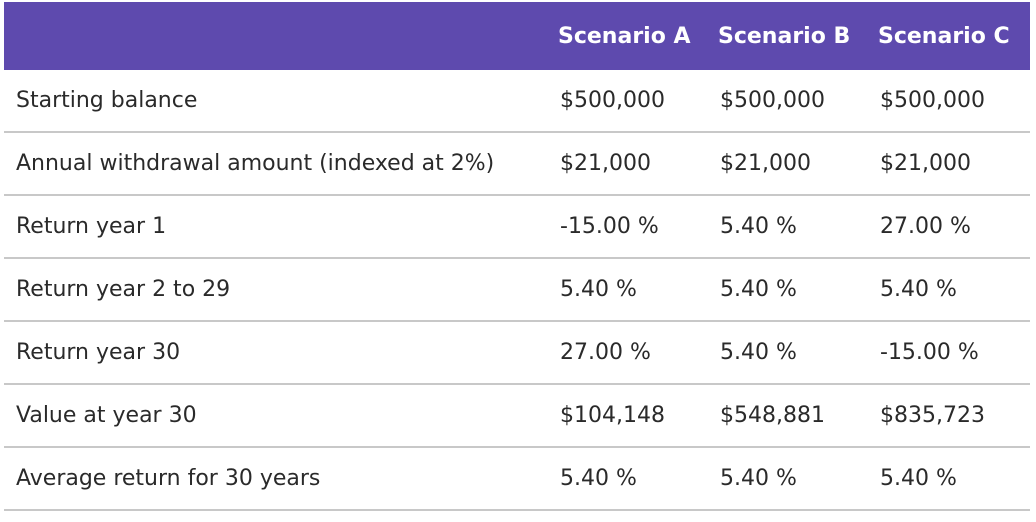  I want to click on header-cell-scenario-b: Scenario B, so click(784, 36).